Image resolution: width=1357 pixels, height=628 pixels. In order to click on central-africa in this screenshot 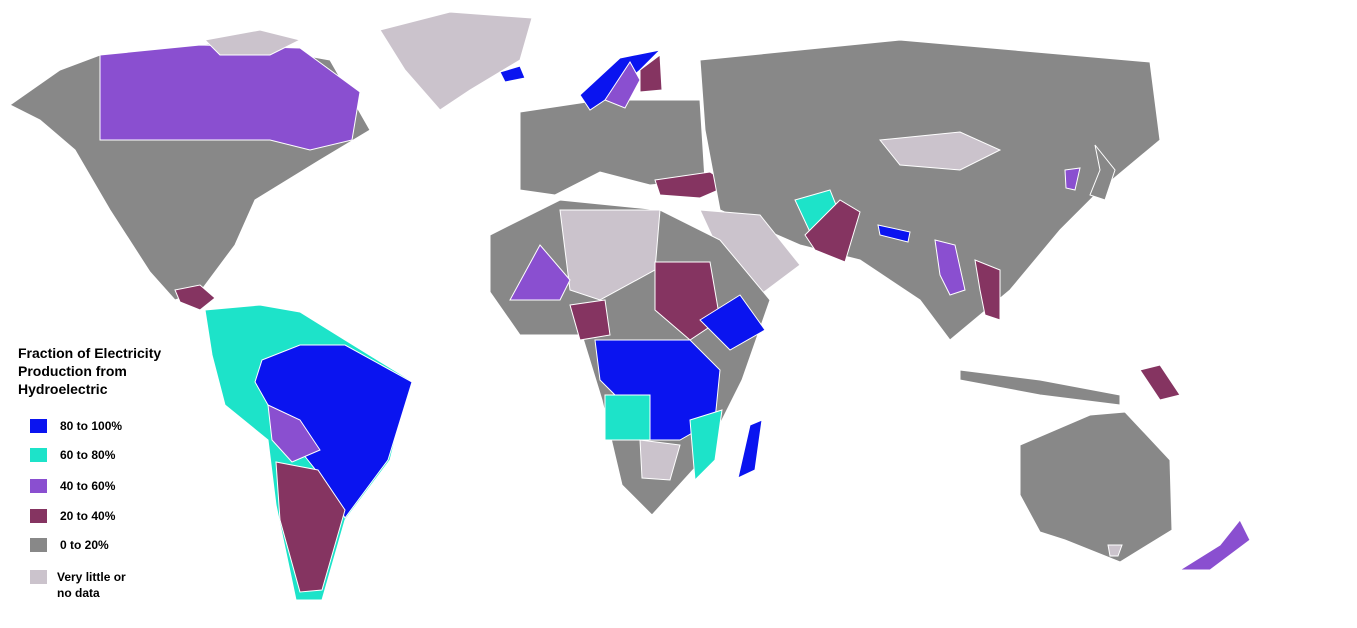, I will do `click(657, 390)`.